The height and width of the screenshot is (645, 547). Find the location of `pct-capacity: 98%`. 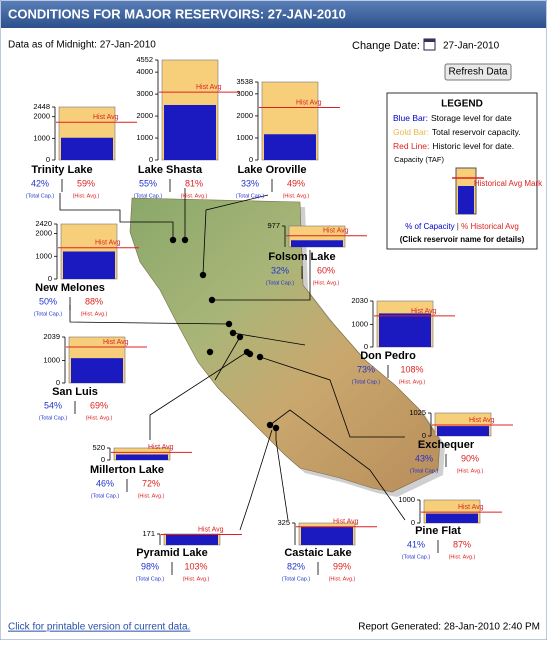

pct-capacity: 98% is located at coordinates (150, 566).